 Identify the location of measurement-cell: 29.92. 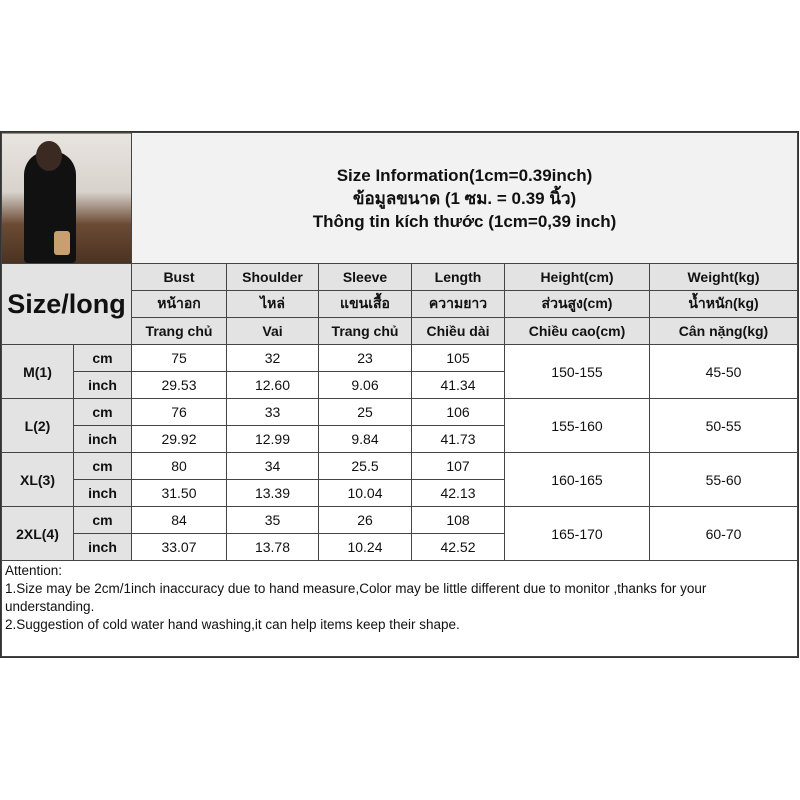
(179, 439).